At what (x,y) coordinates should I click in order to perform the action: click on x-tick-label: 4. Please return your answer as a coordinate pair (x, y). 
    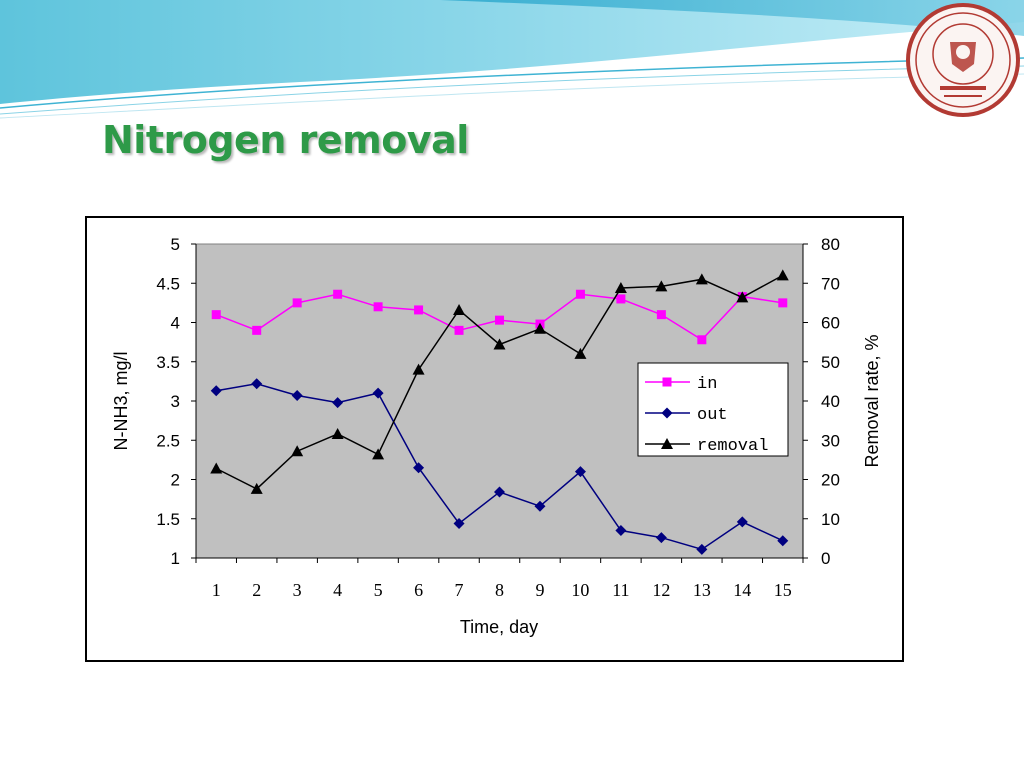
    Looking at the image, I should click on (337, 590).